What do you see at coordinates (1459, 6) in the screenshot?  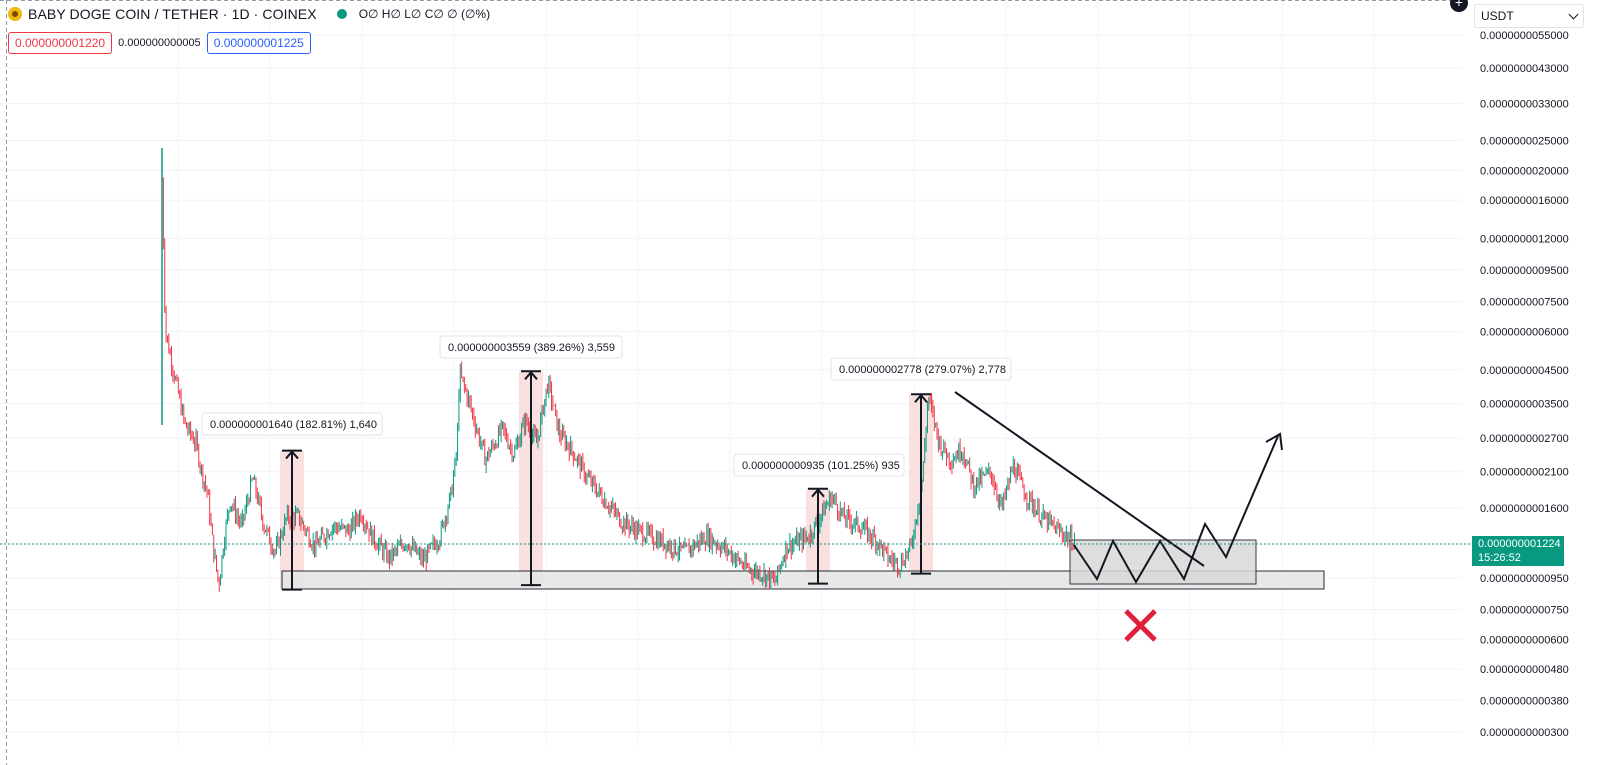 I see `add-button: +` at bounding box center [1459, 6].